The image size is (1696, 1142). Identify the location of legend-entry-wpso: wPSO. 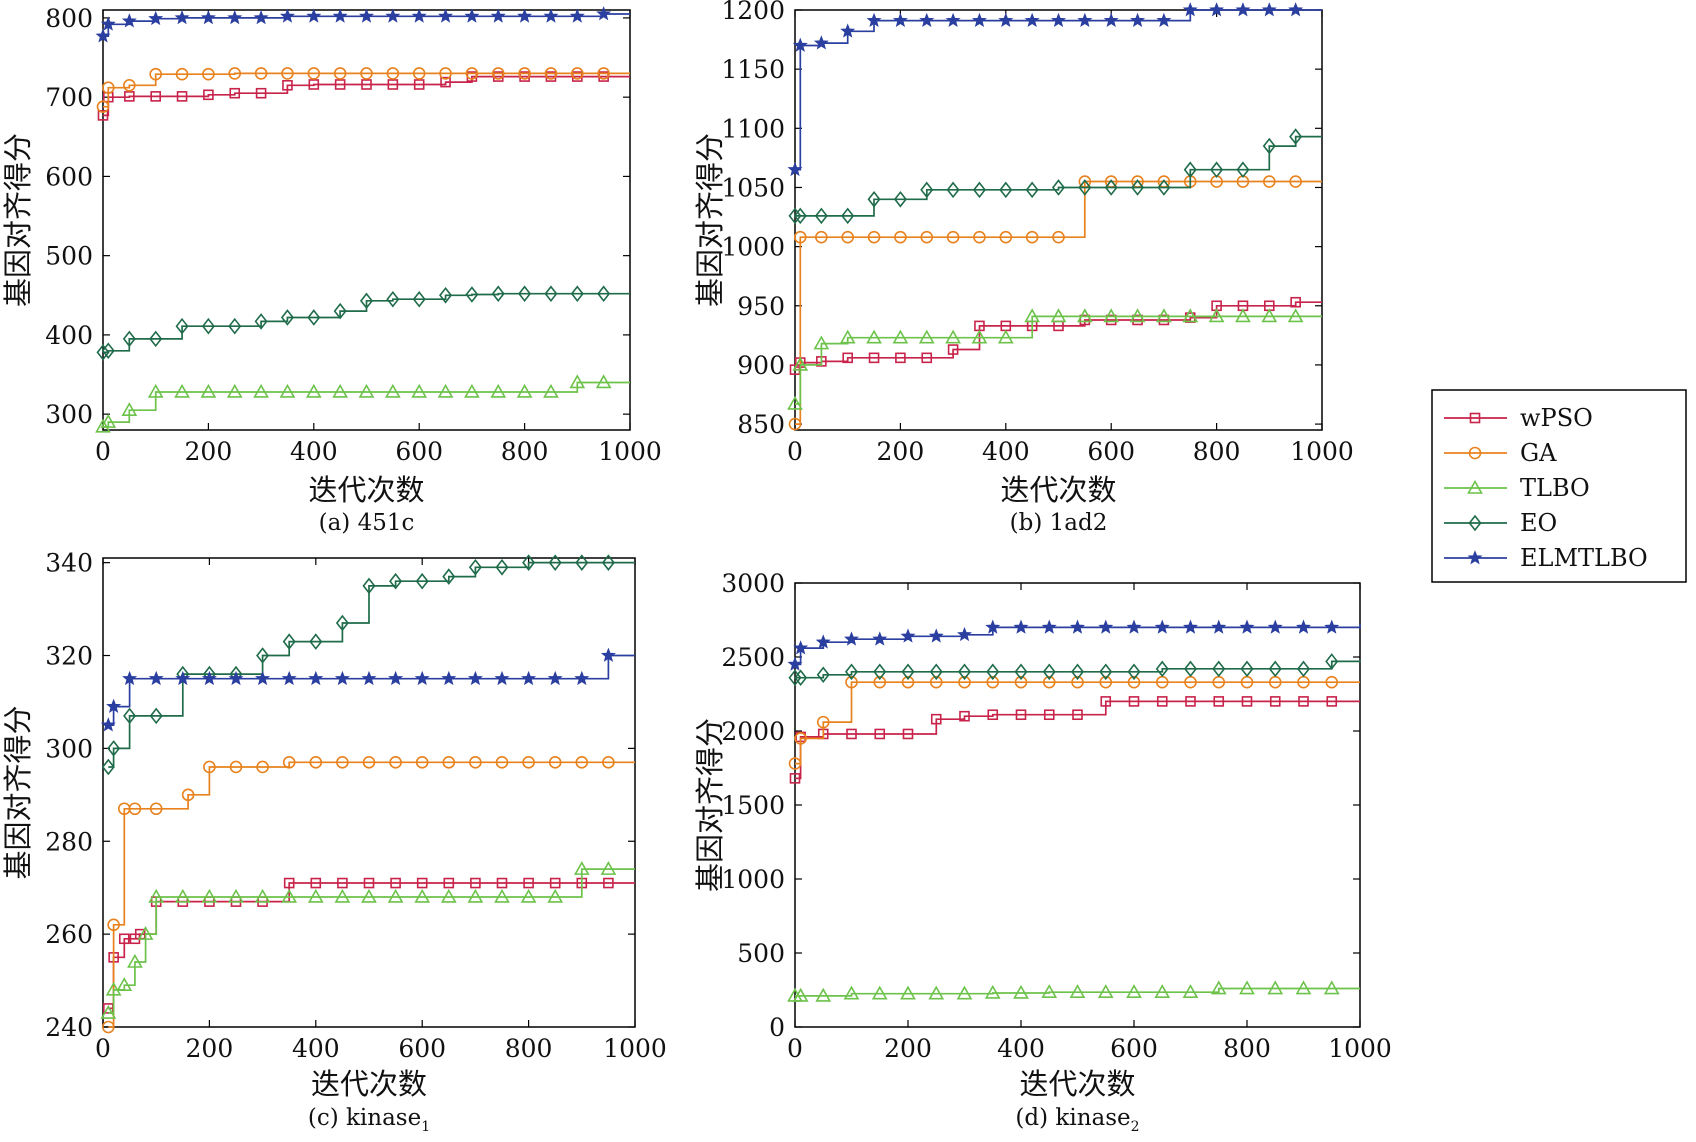
(1518, 418).